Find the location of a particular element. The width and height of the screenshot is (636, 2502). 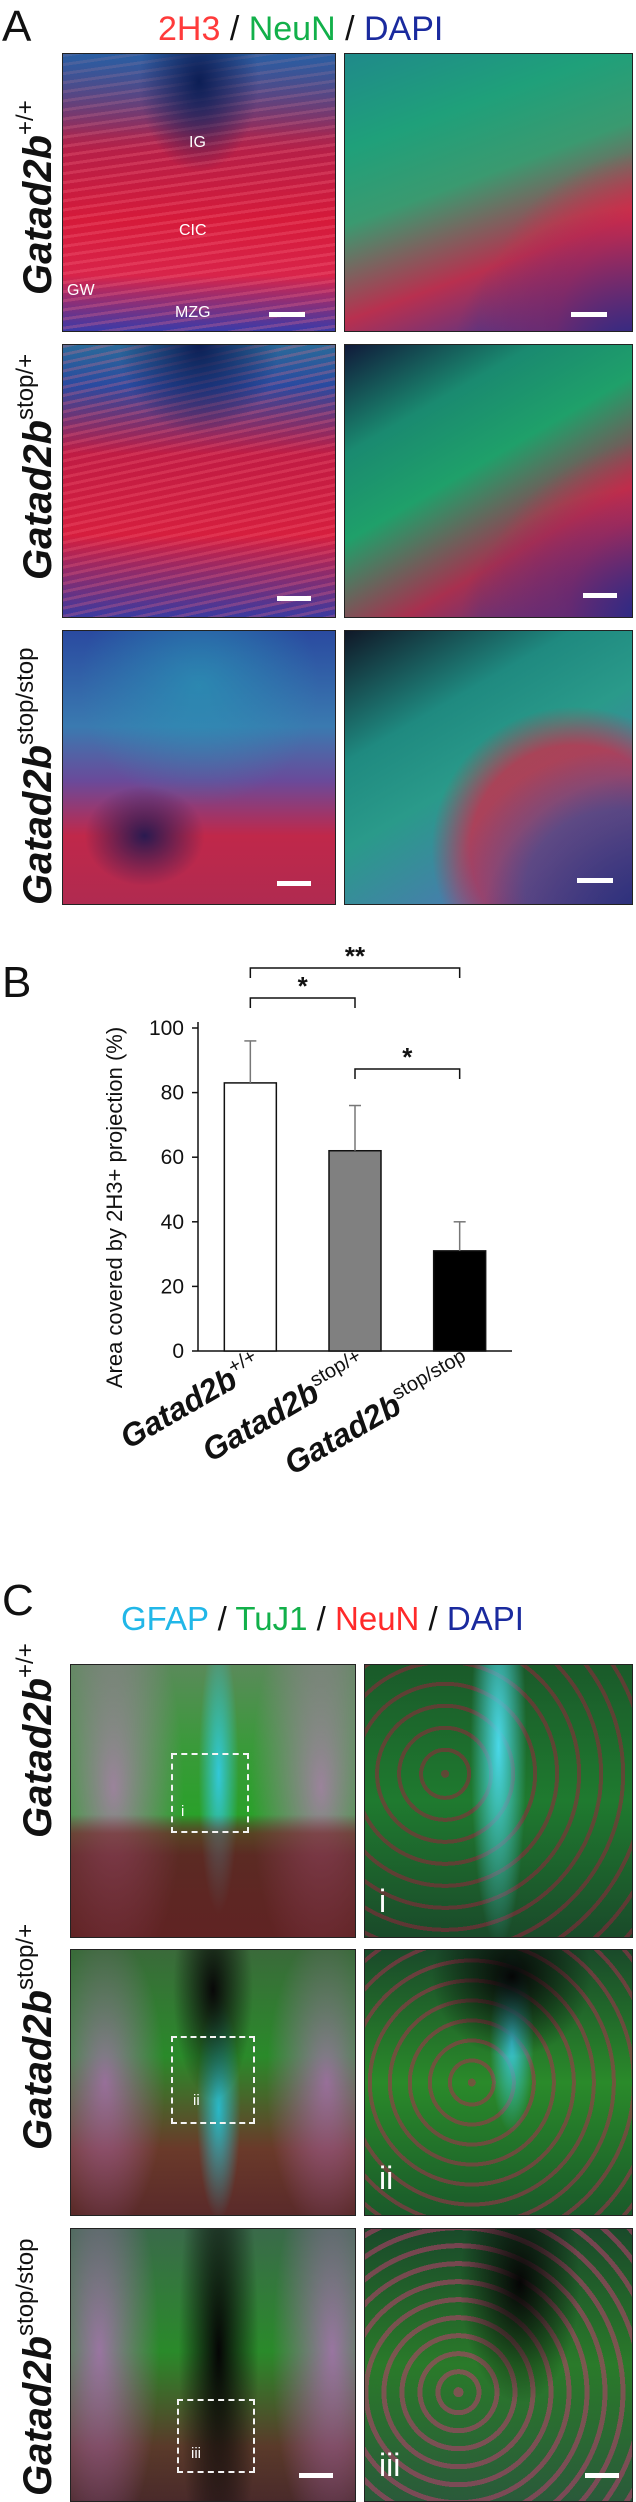

mzg-label: MZG is located at coordinates (193, 312).